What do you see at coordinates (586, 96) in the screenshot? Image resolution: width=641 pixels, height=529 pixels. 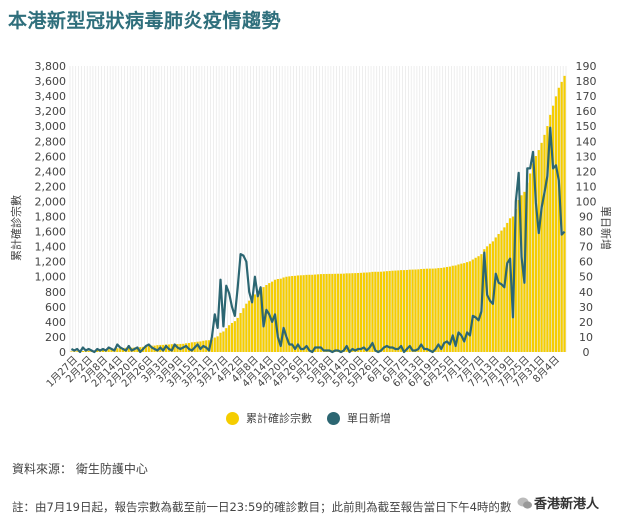 I see `right-tick-label: 170` at bounding box center [586, 96].